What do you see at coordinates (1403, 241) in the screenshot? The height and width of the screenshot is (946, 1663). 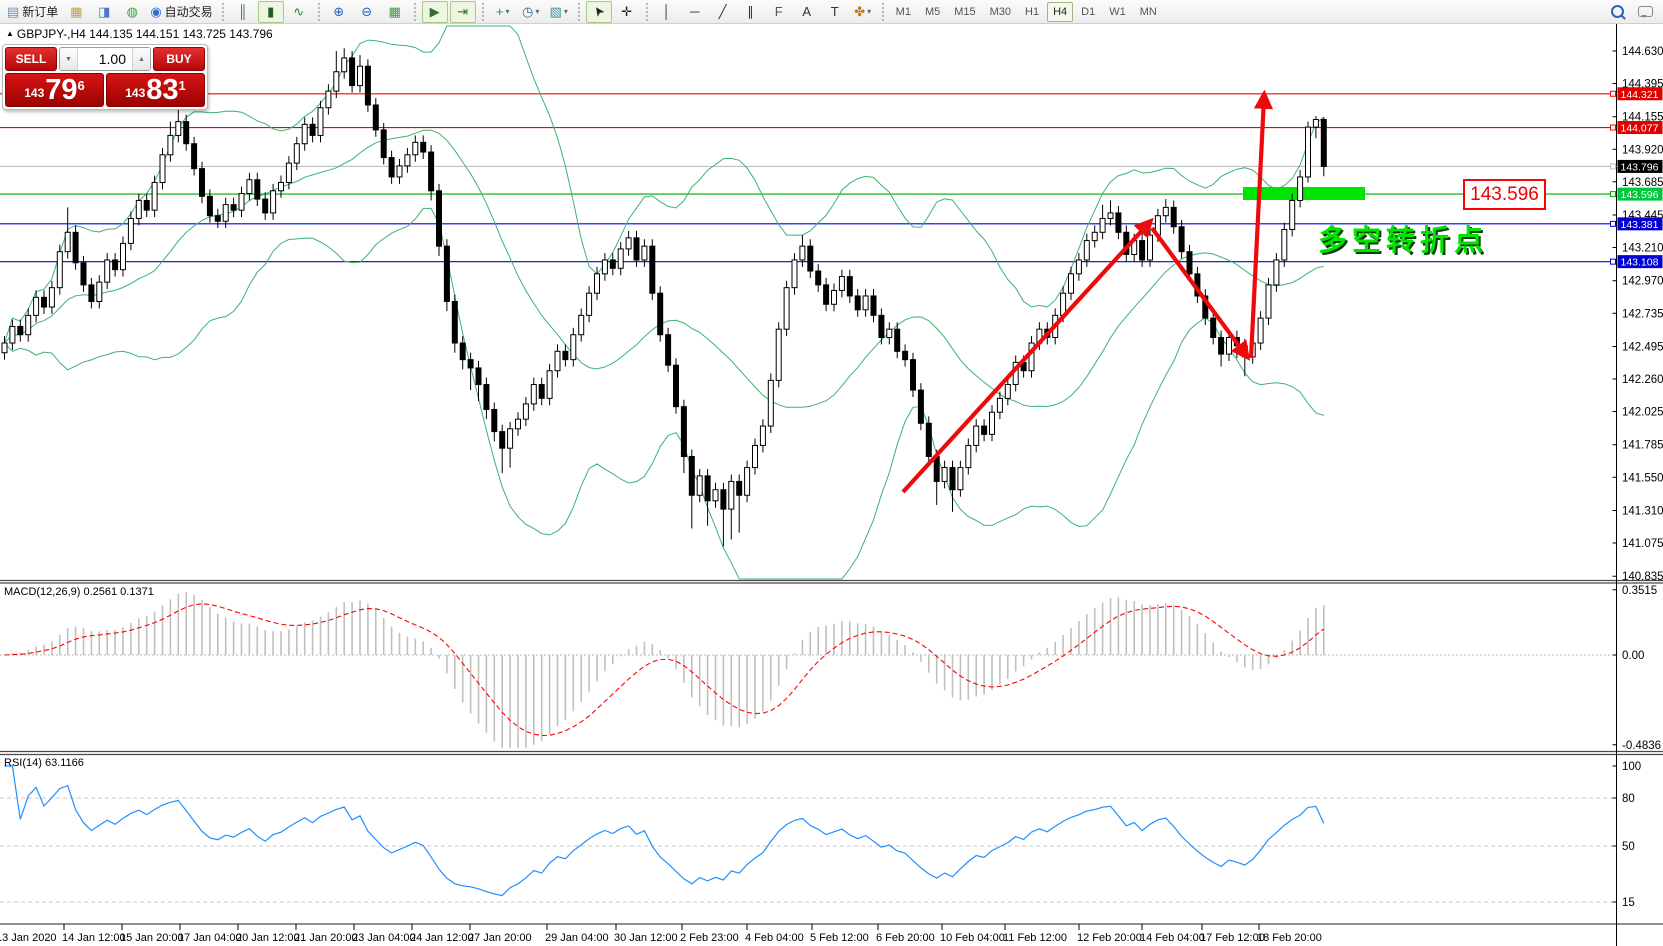 I see `chinese-annotation: 多空转折点` at bounding box center [1403, 241].